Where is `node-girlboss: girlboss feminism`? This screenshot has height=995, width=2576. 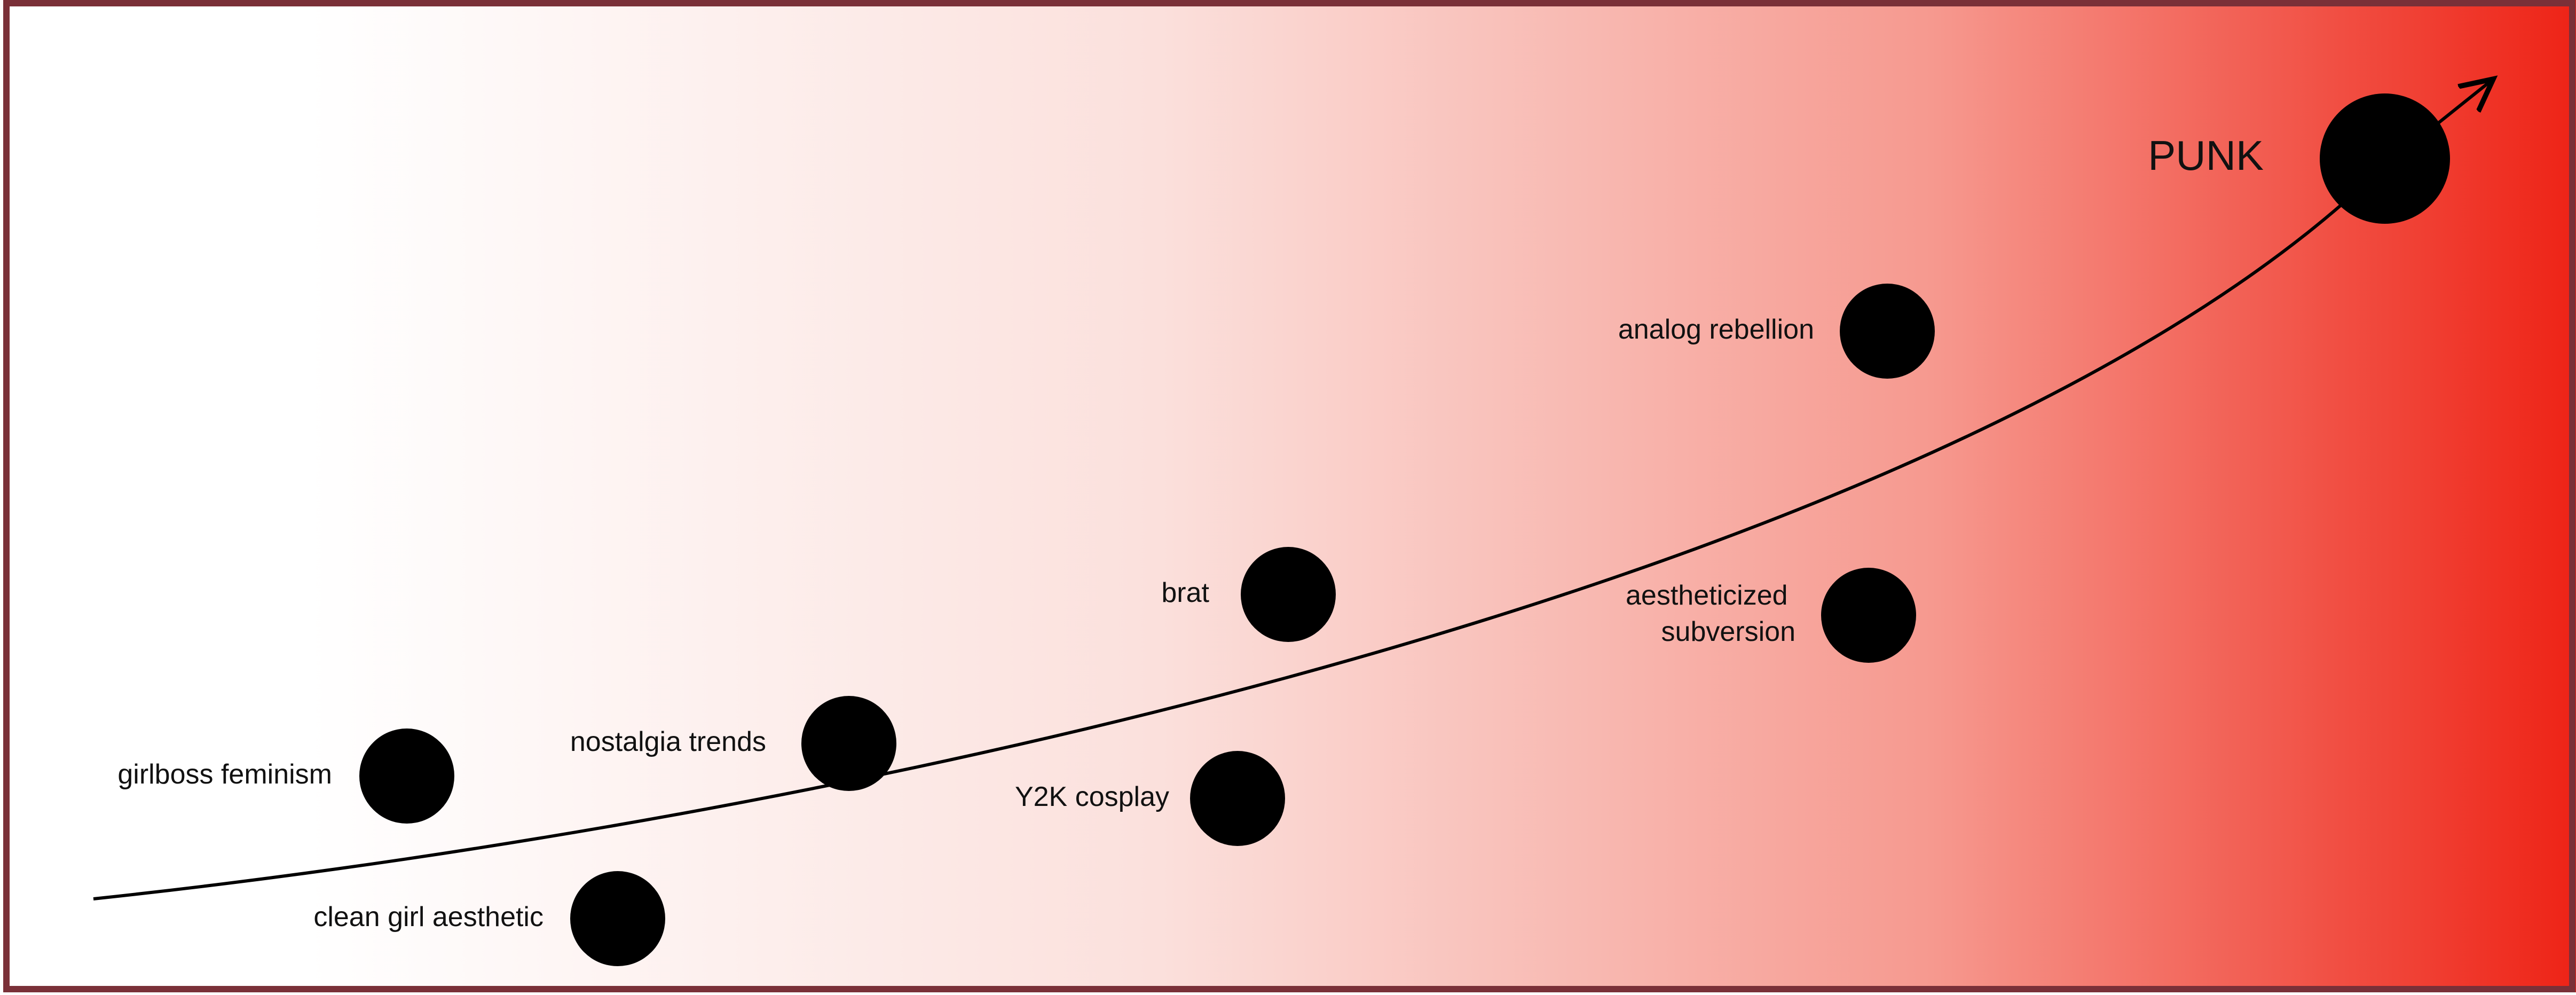 node-girlboss: girlboss feminism is located at coordinates (285, 776).